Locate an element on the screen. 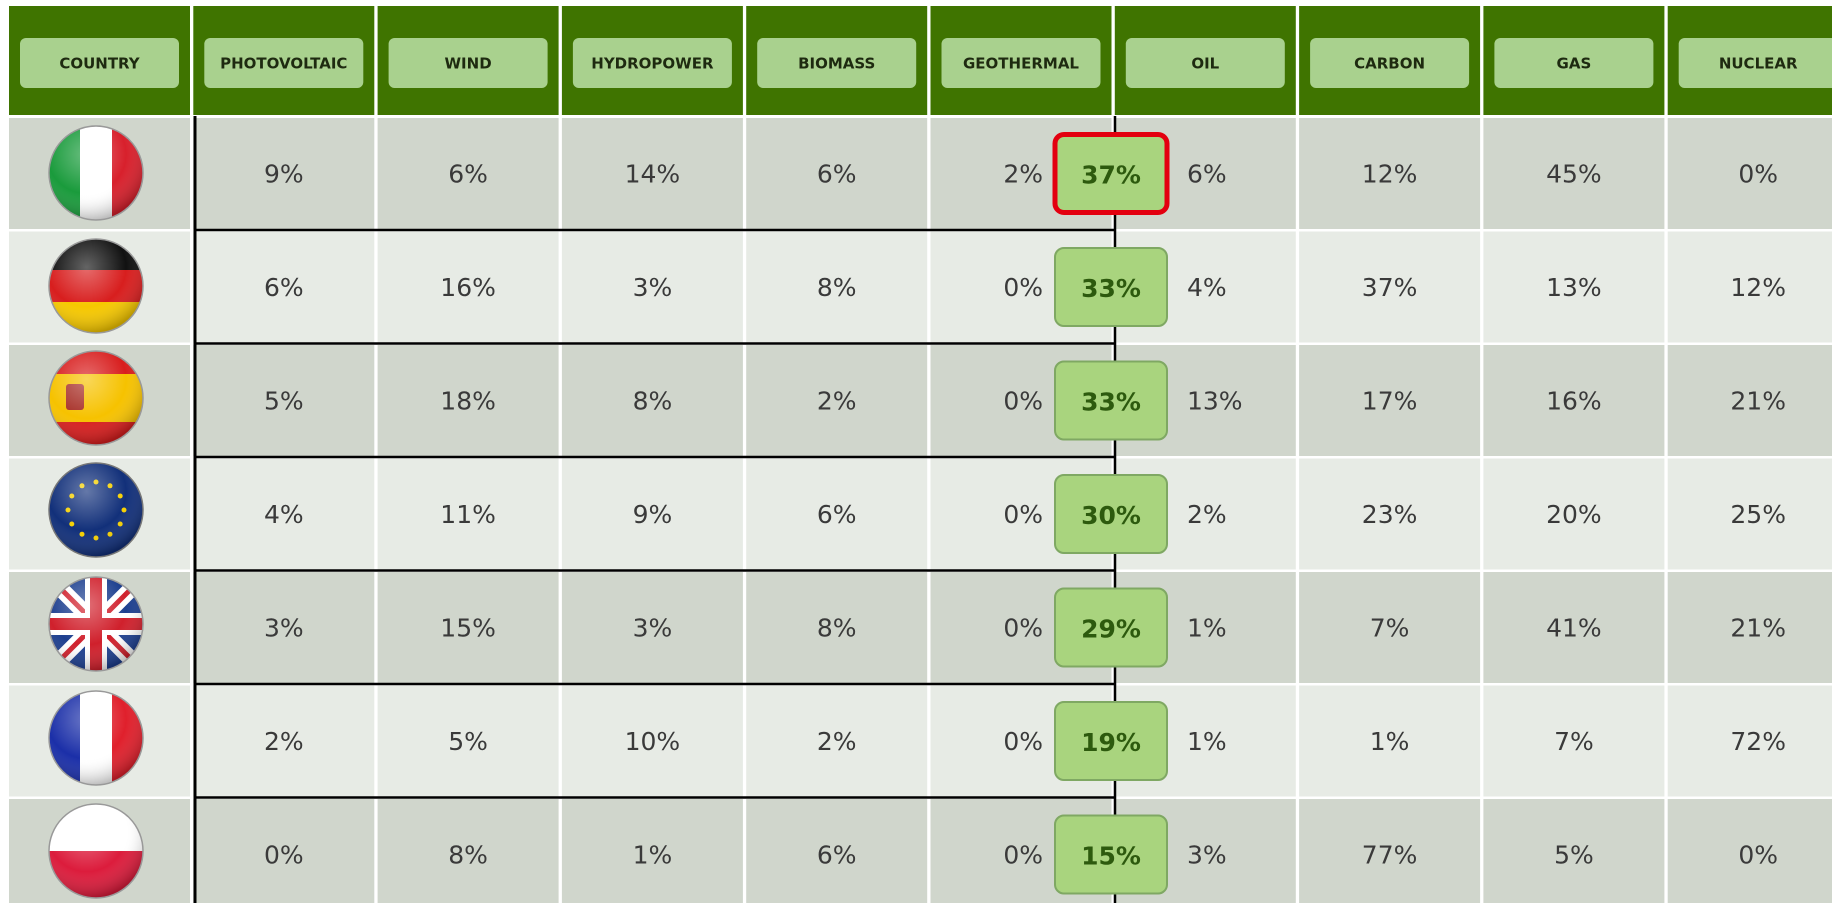 This screenshot has width=1832, height=903. flag-spain is located at coordinates (96, 398).